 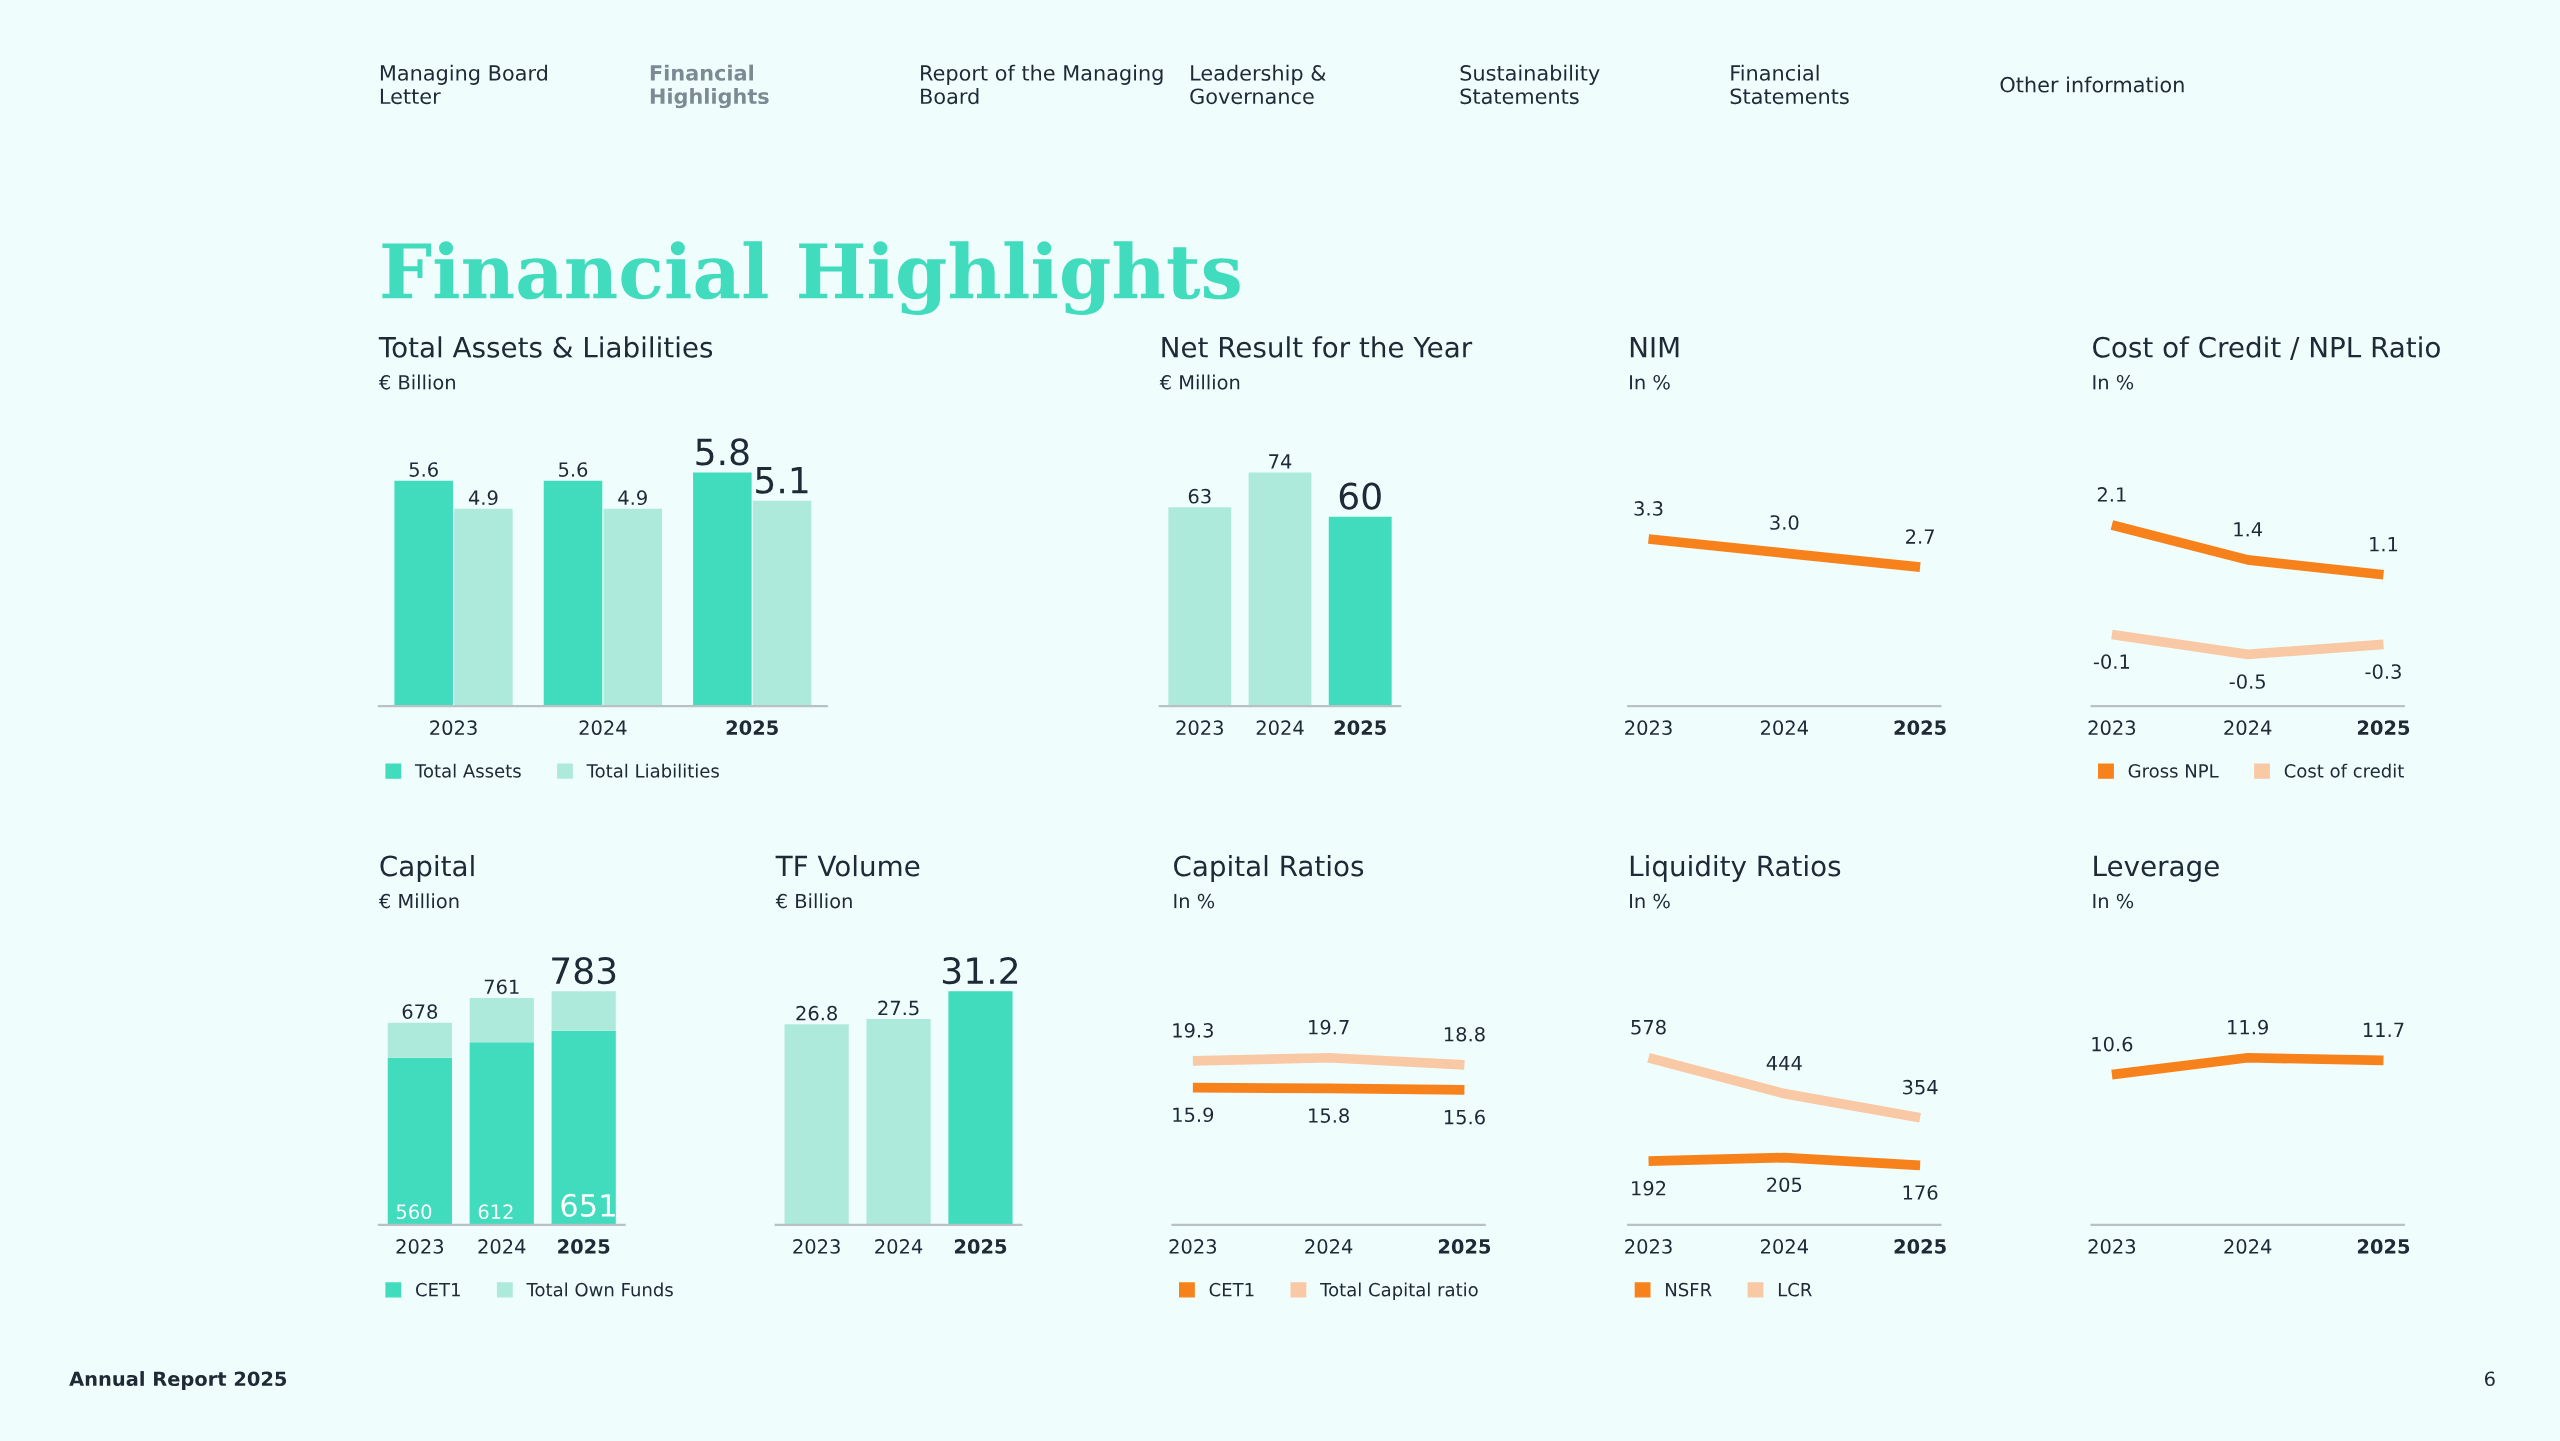 I want to click on chart-title: Capital Ratios, so click(x=1269, y=868).